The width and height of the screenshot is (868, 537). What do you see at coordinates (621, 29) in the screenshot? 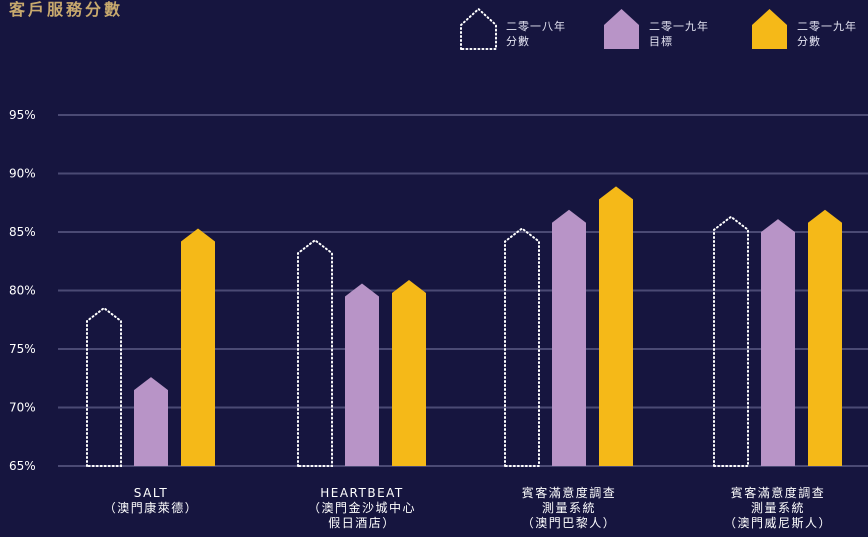
I see `legend-swatch-t2019` at bounding box center [621, 29].